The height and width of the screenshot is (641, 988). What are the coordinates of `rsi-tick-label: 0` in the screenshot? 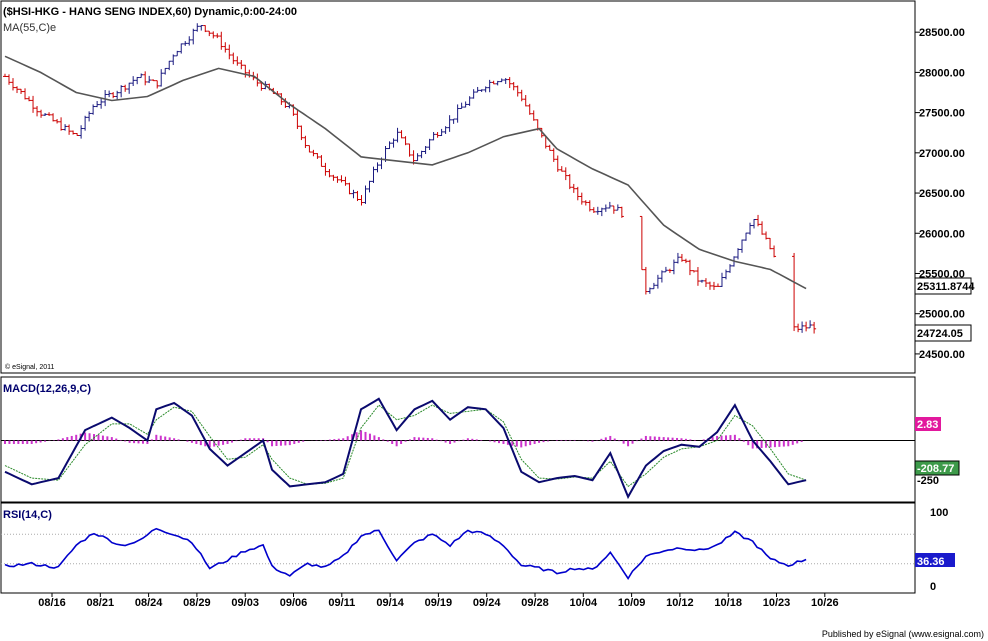 It's located at (933, 587).